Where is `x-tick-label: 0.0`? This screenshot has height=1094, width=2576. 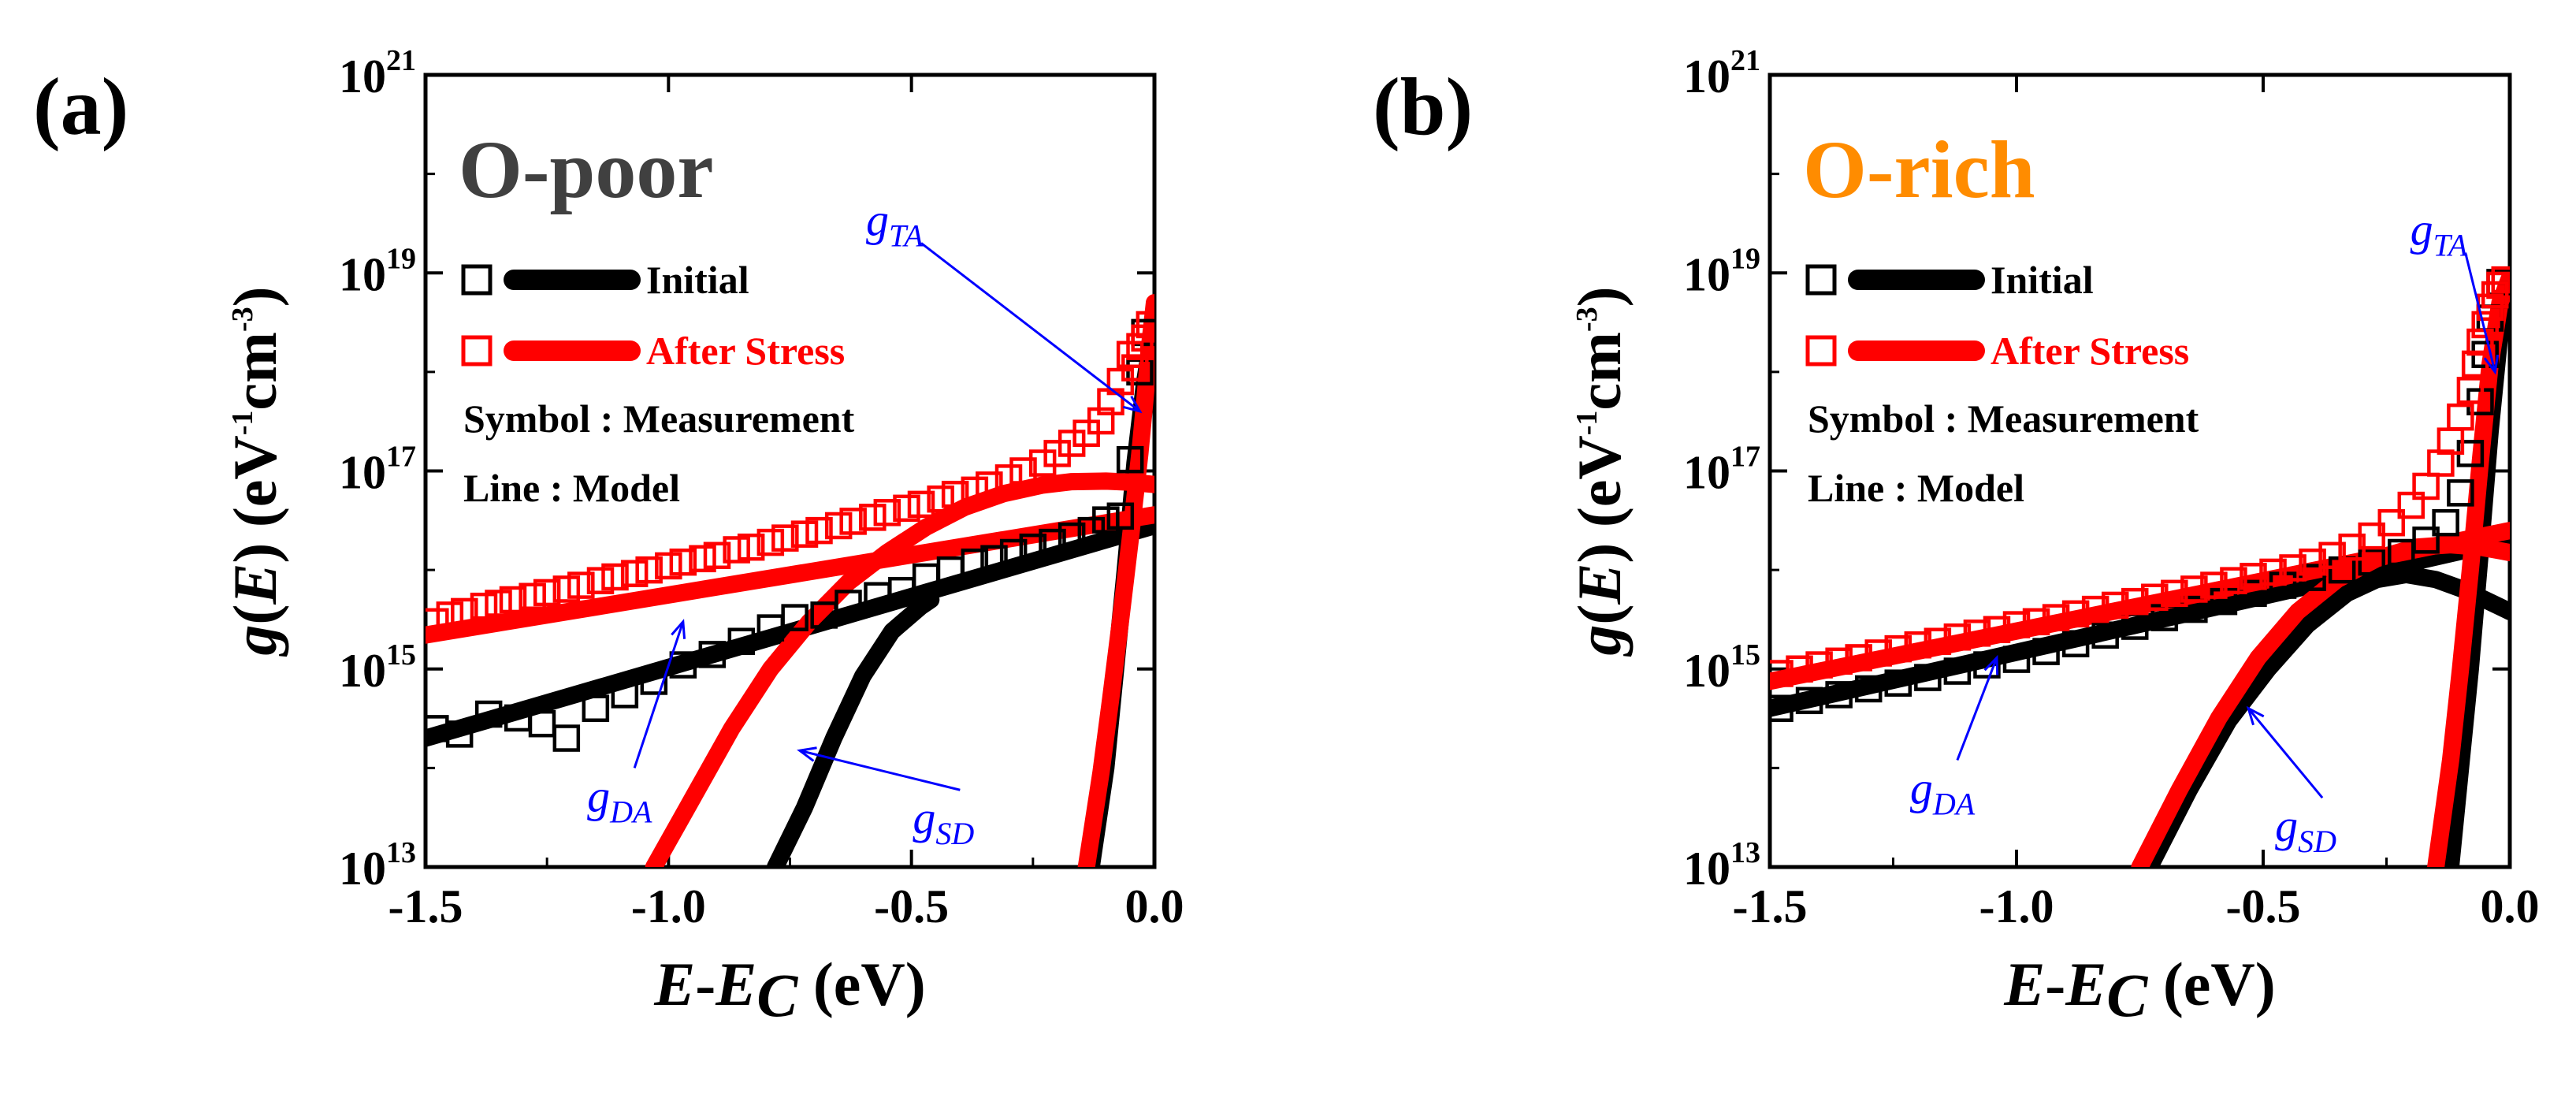 x-tick-label: 0.0 is located at coordinates (1154, 906).